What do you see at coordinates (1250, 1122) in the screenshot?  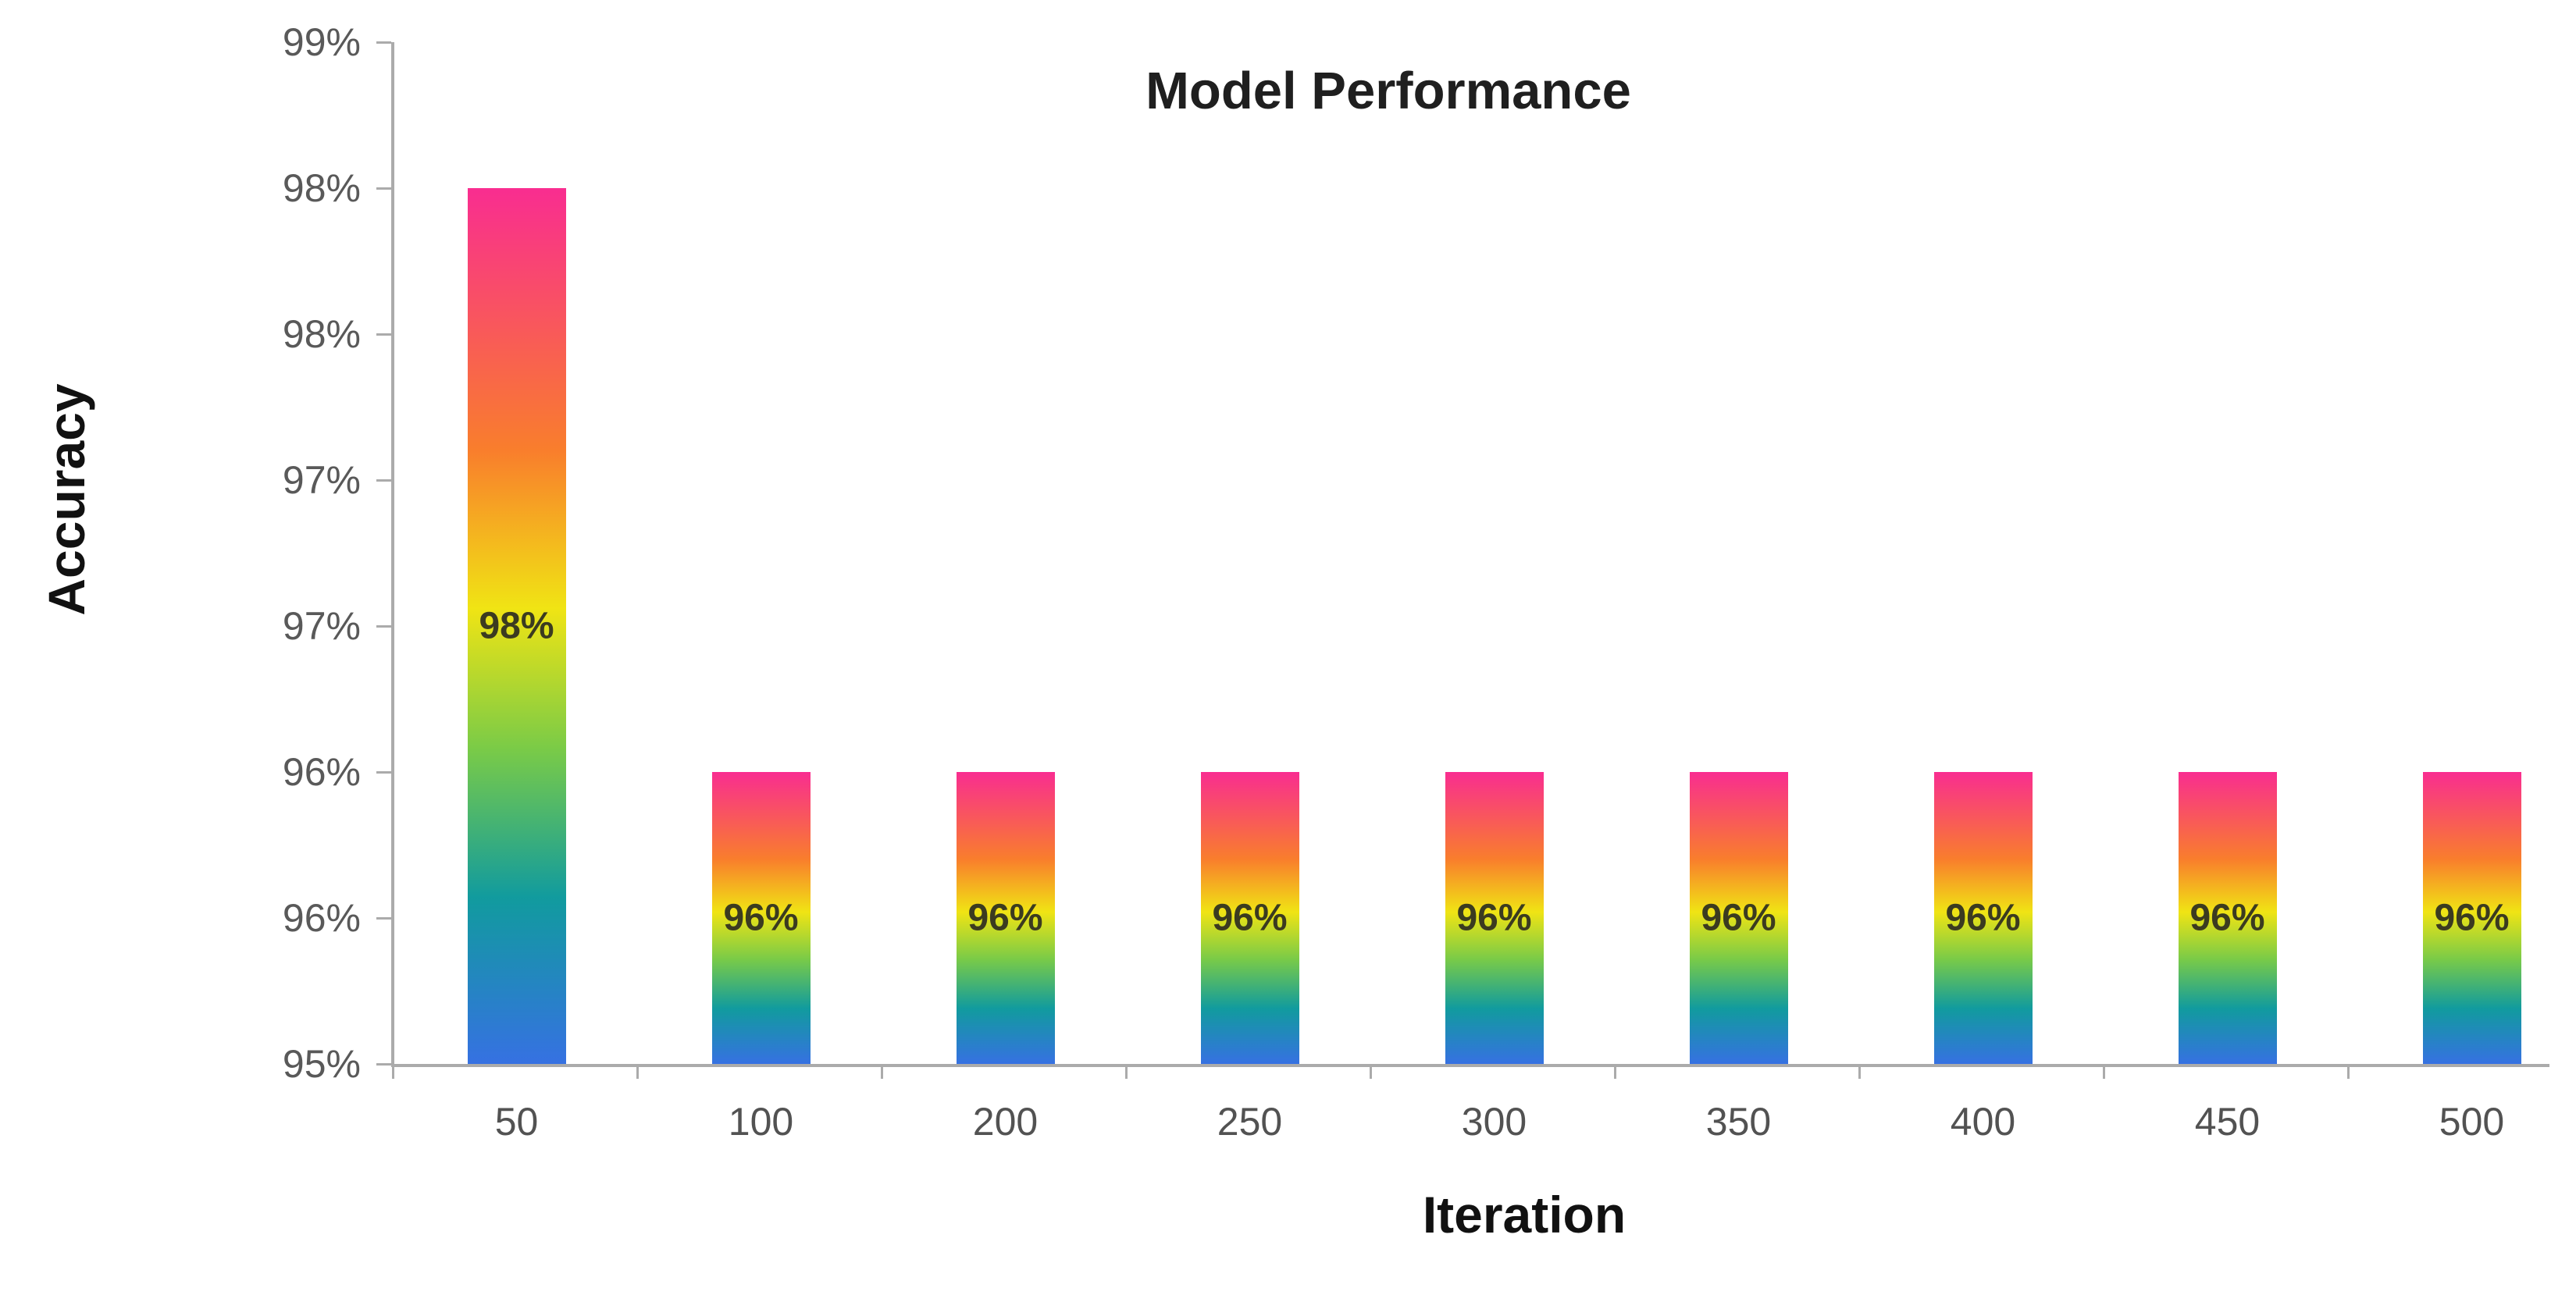 I see `x-category-label: 250` at bounding box center [1250, 1122].